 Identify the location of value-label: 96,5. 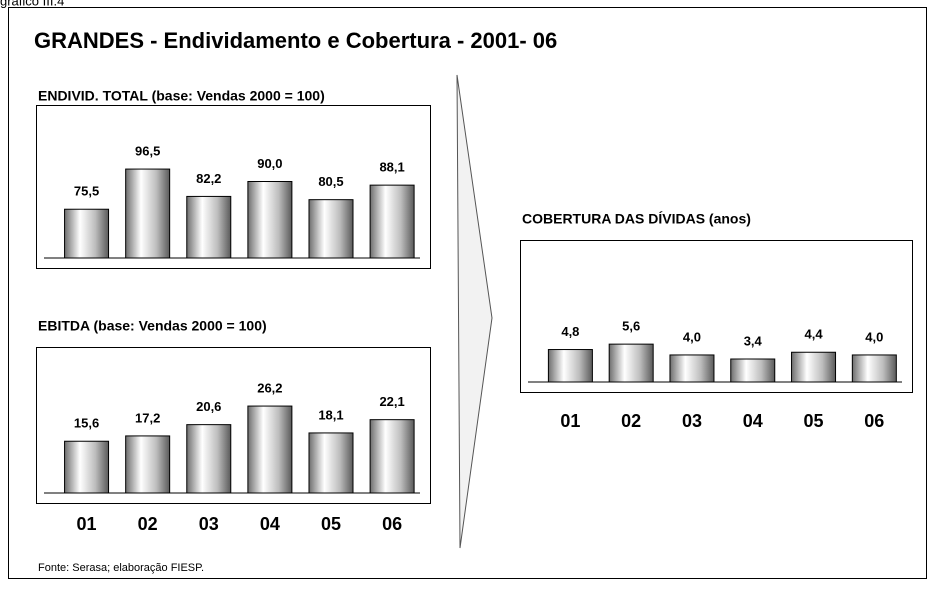
(147, 151).